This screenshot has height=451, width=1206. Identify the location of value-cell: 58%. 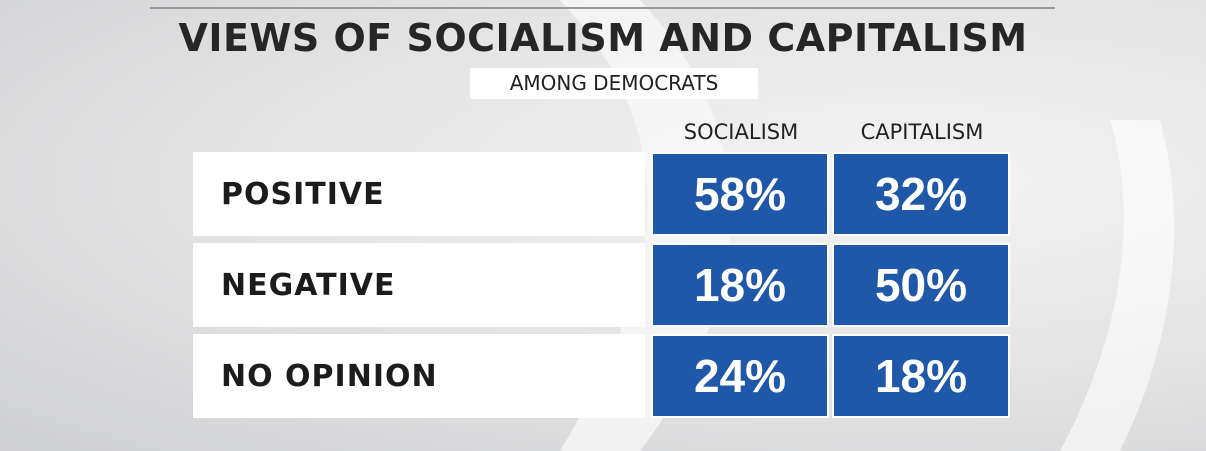
(740, 194).